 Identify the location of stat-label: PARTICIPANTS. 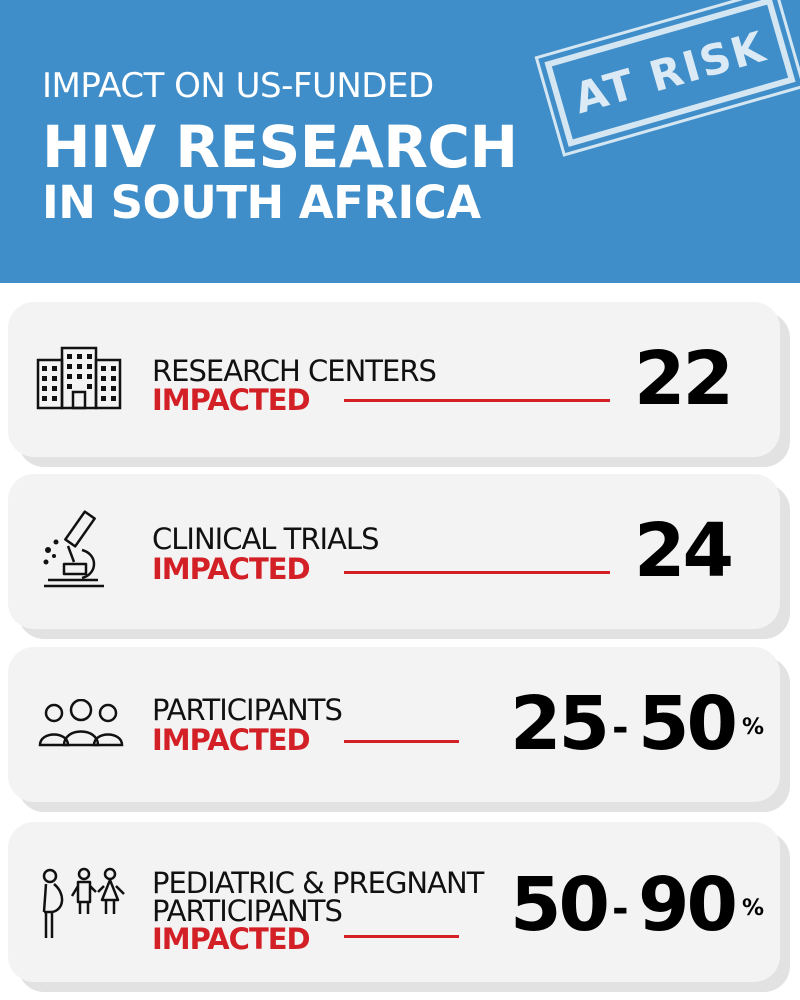
(247, 710).